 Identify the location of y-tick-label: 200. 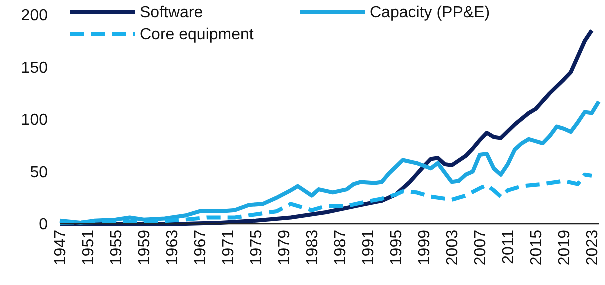
(34, 16).